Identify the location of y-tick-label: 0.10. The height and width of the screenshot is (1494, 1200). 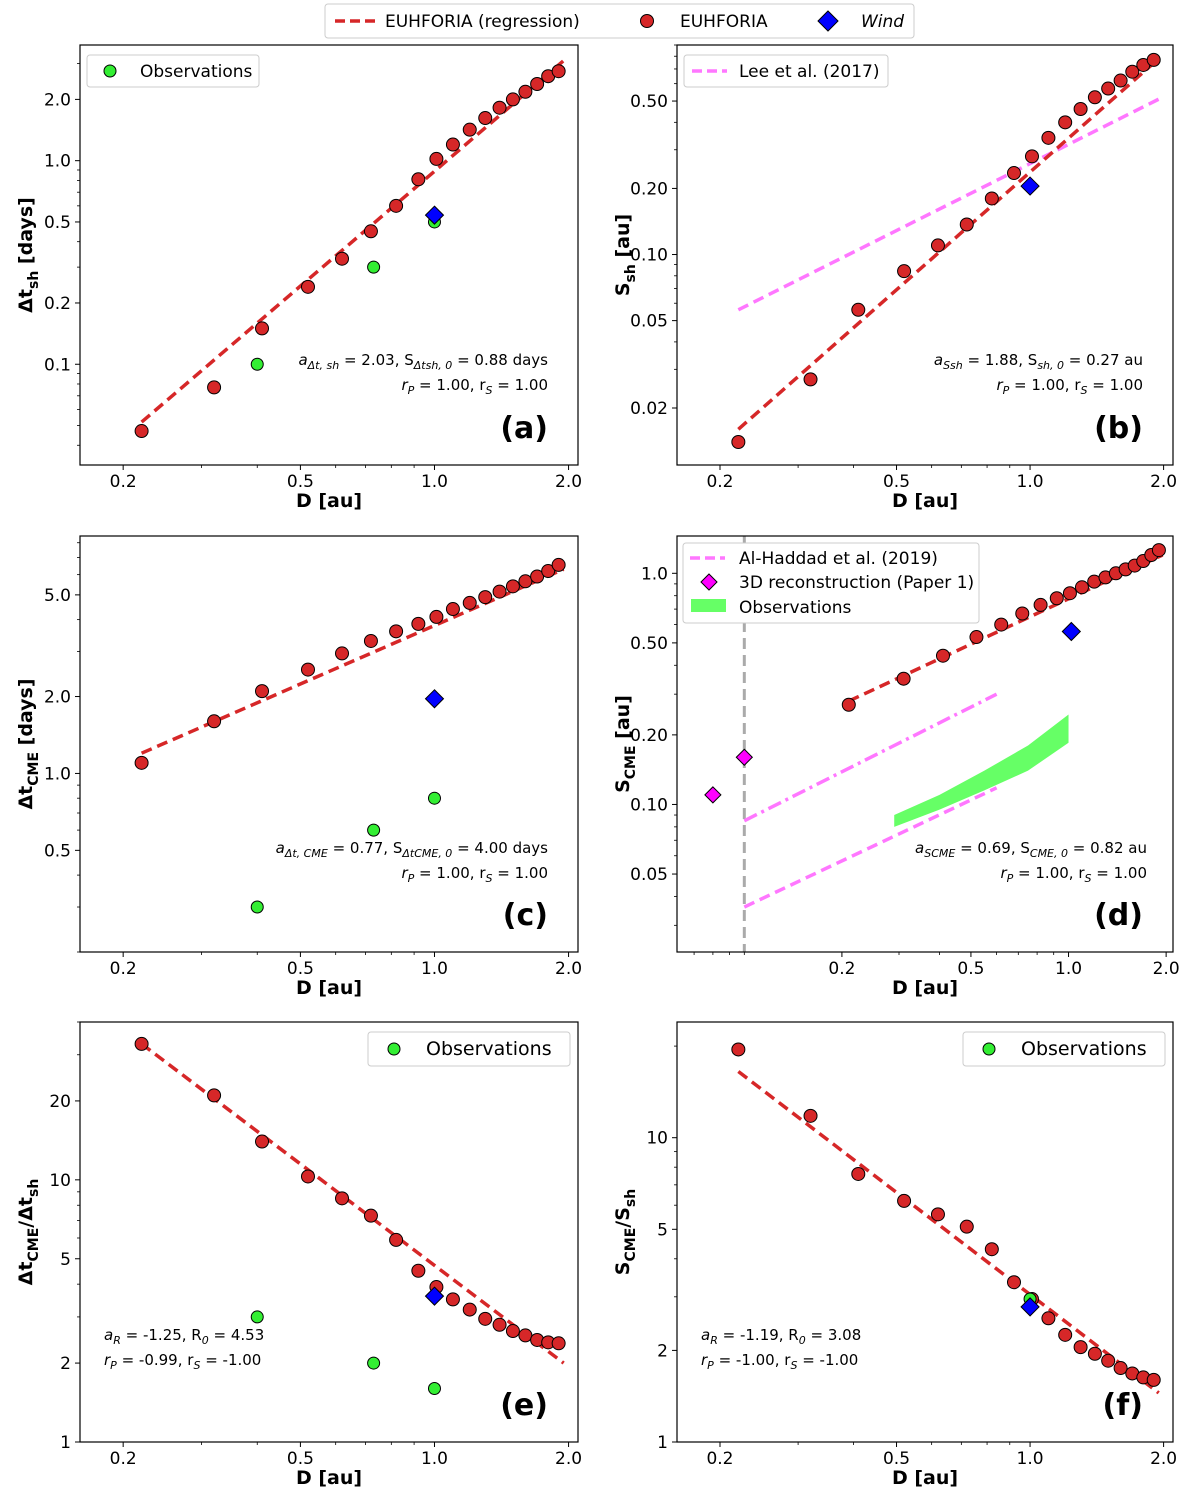
(649, 256).